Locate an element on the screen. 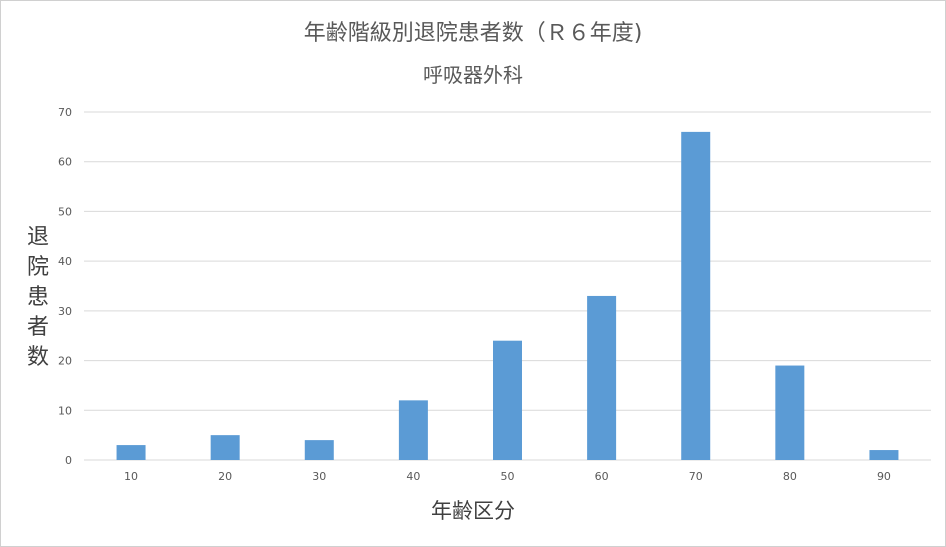  y-axis-label: 退院患者数 is located at coordinates (38, 298).